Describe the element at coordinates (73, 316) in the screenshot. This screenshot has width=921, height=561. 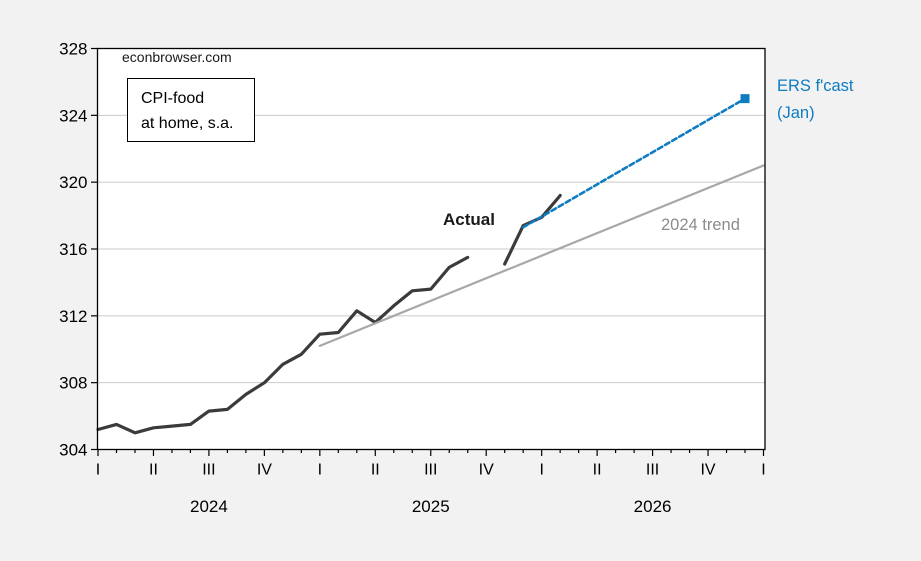
I see `y-axis-label: 312` at that location.